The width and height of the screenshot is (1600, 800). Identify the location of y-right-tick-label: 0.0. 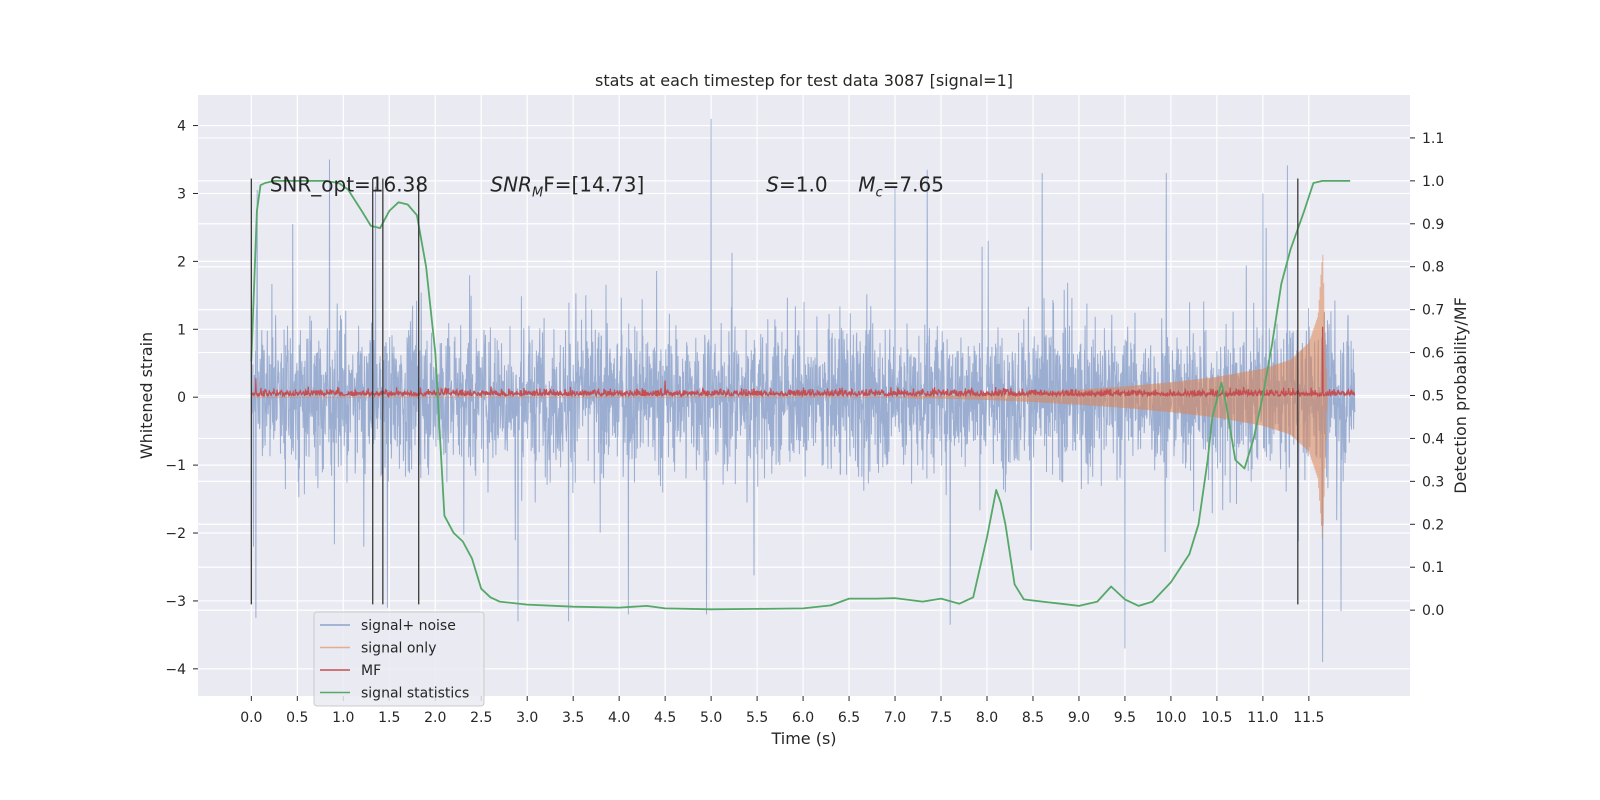
(1433, 611).